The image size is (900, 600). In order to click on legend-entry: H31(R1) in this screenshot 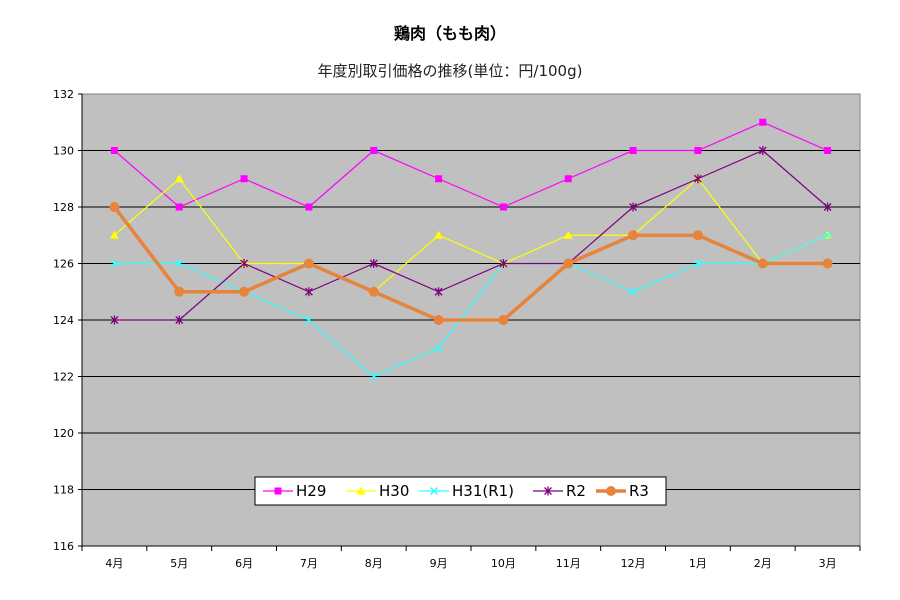, I will do `click(466, 491)`.